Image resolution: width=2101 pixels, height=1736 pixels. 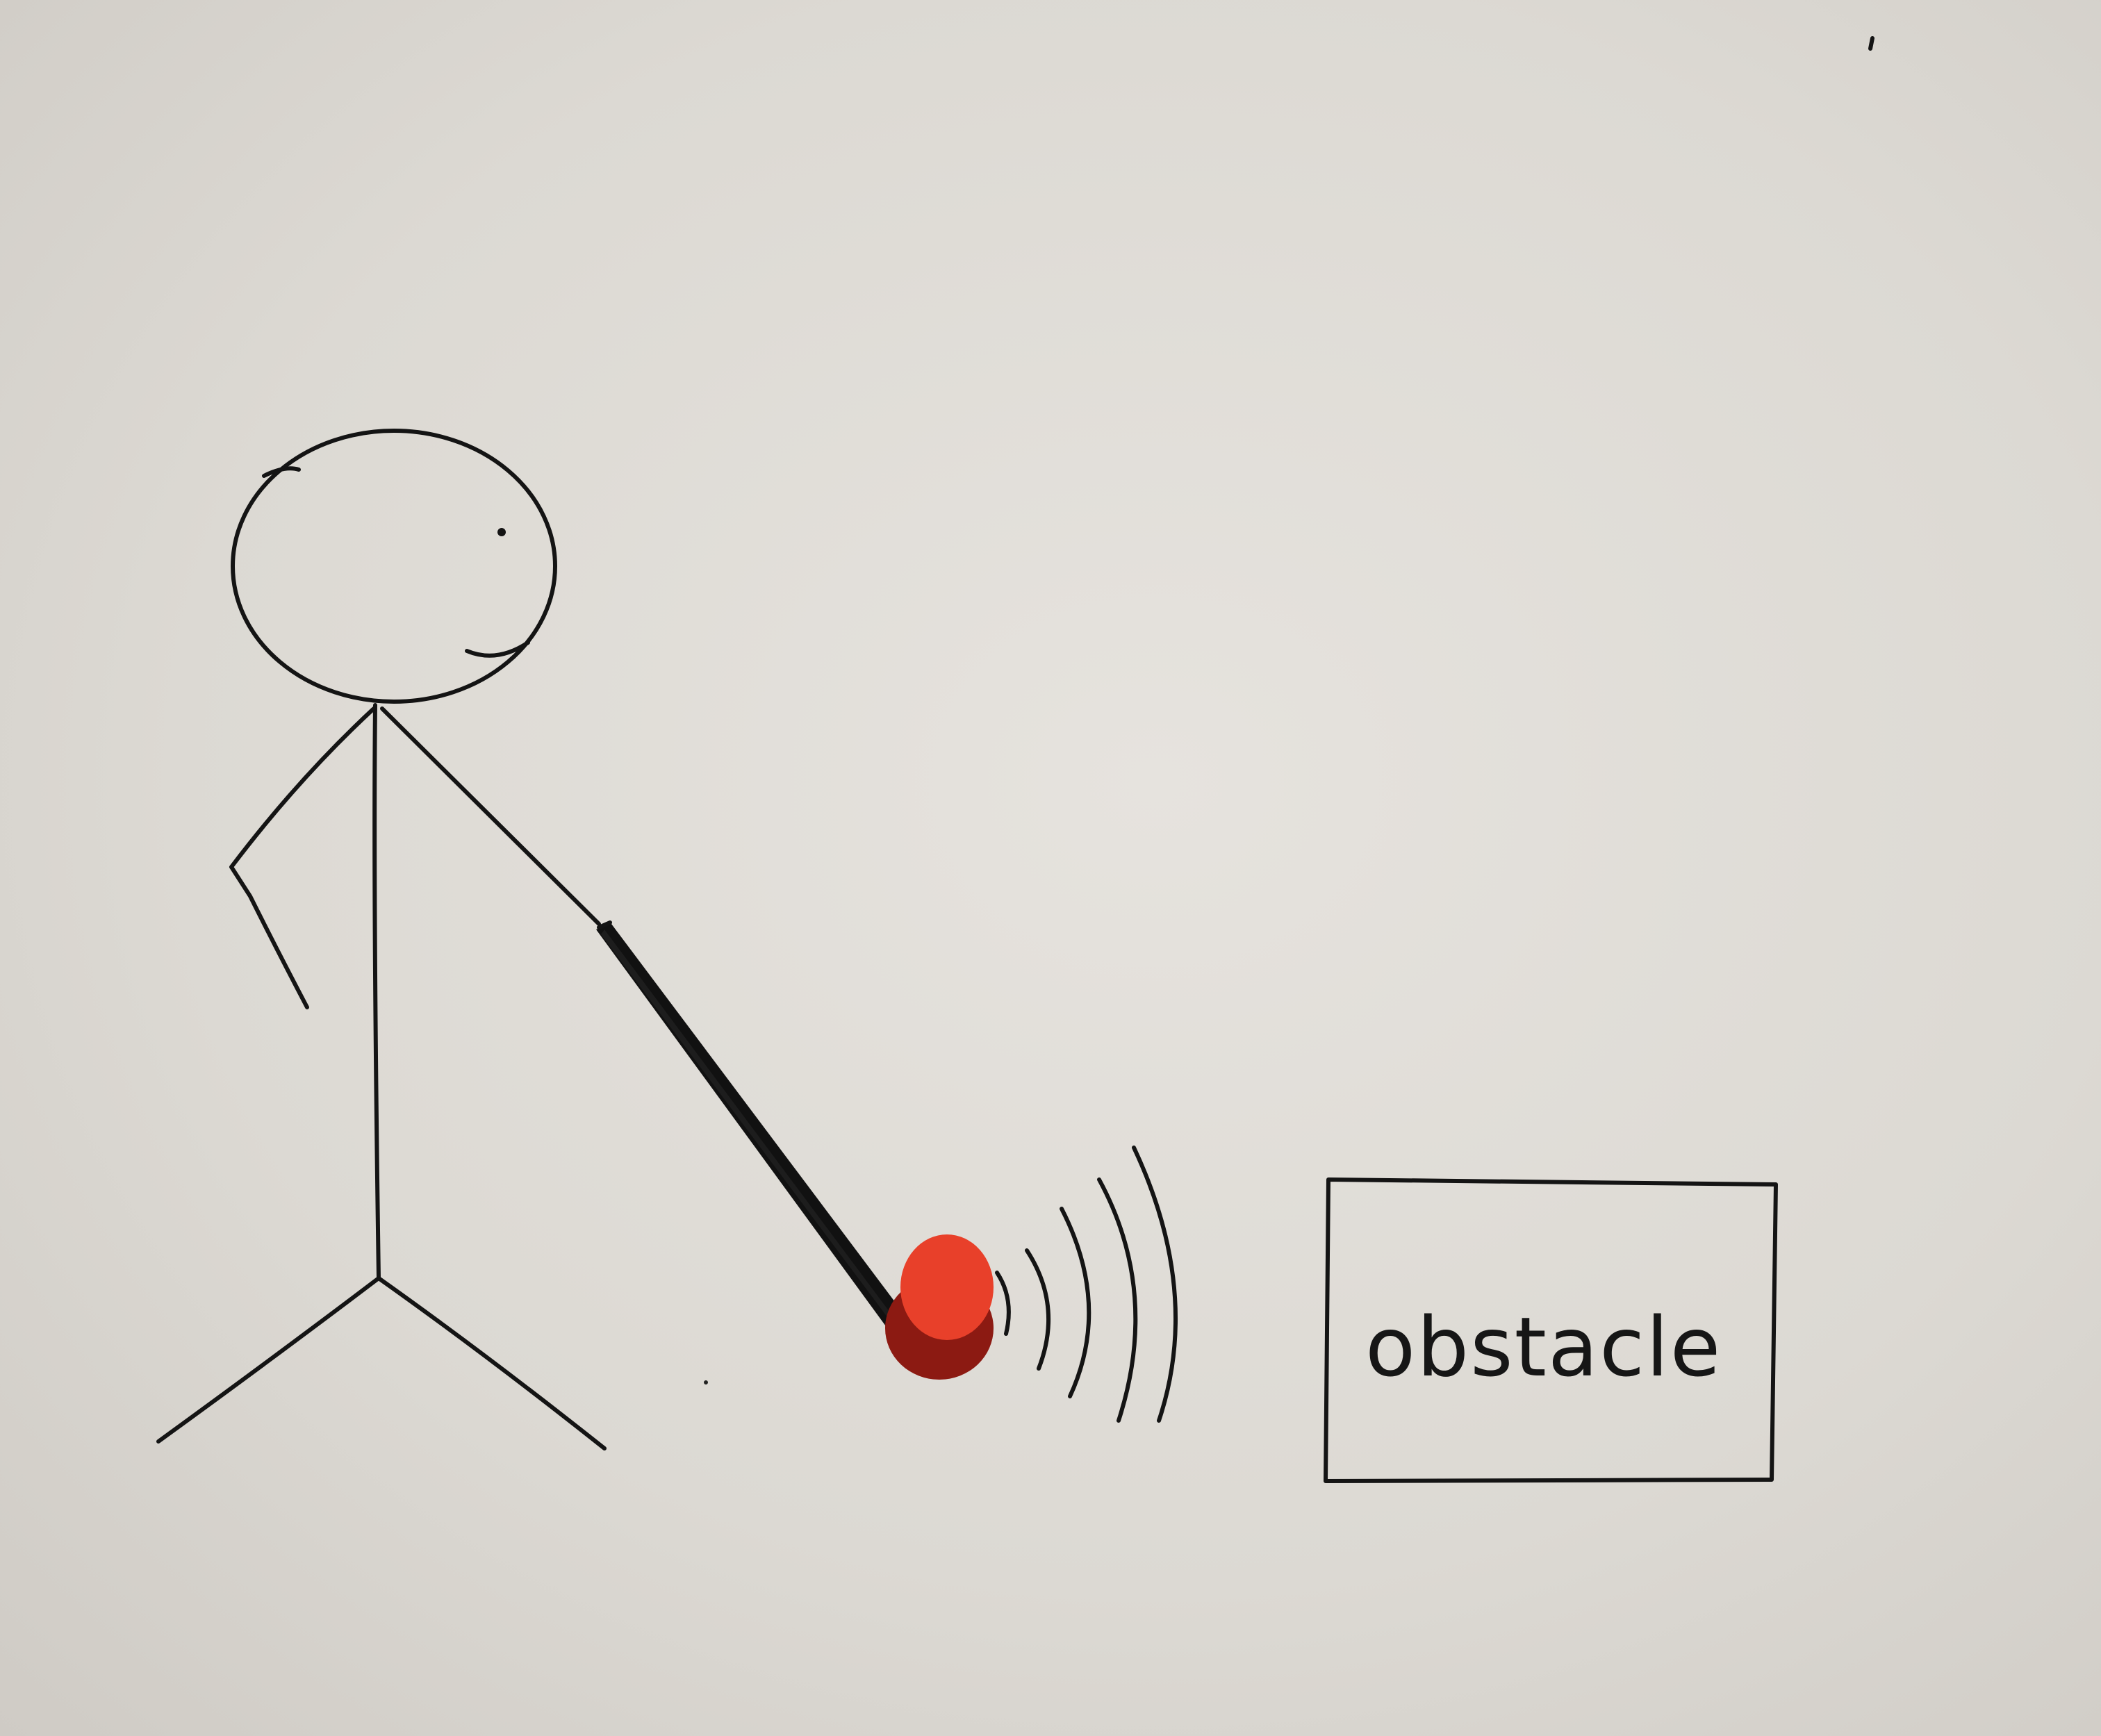 What do you see at coordinates (492, 1363) in the screenshot?
I see `right-leg` at bounding box center [492, 1363].